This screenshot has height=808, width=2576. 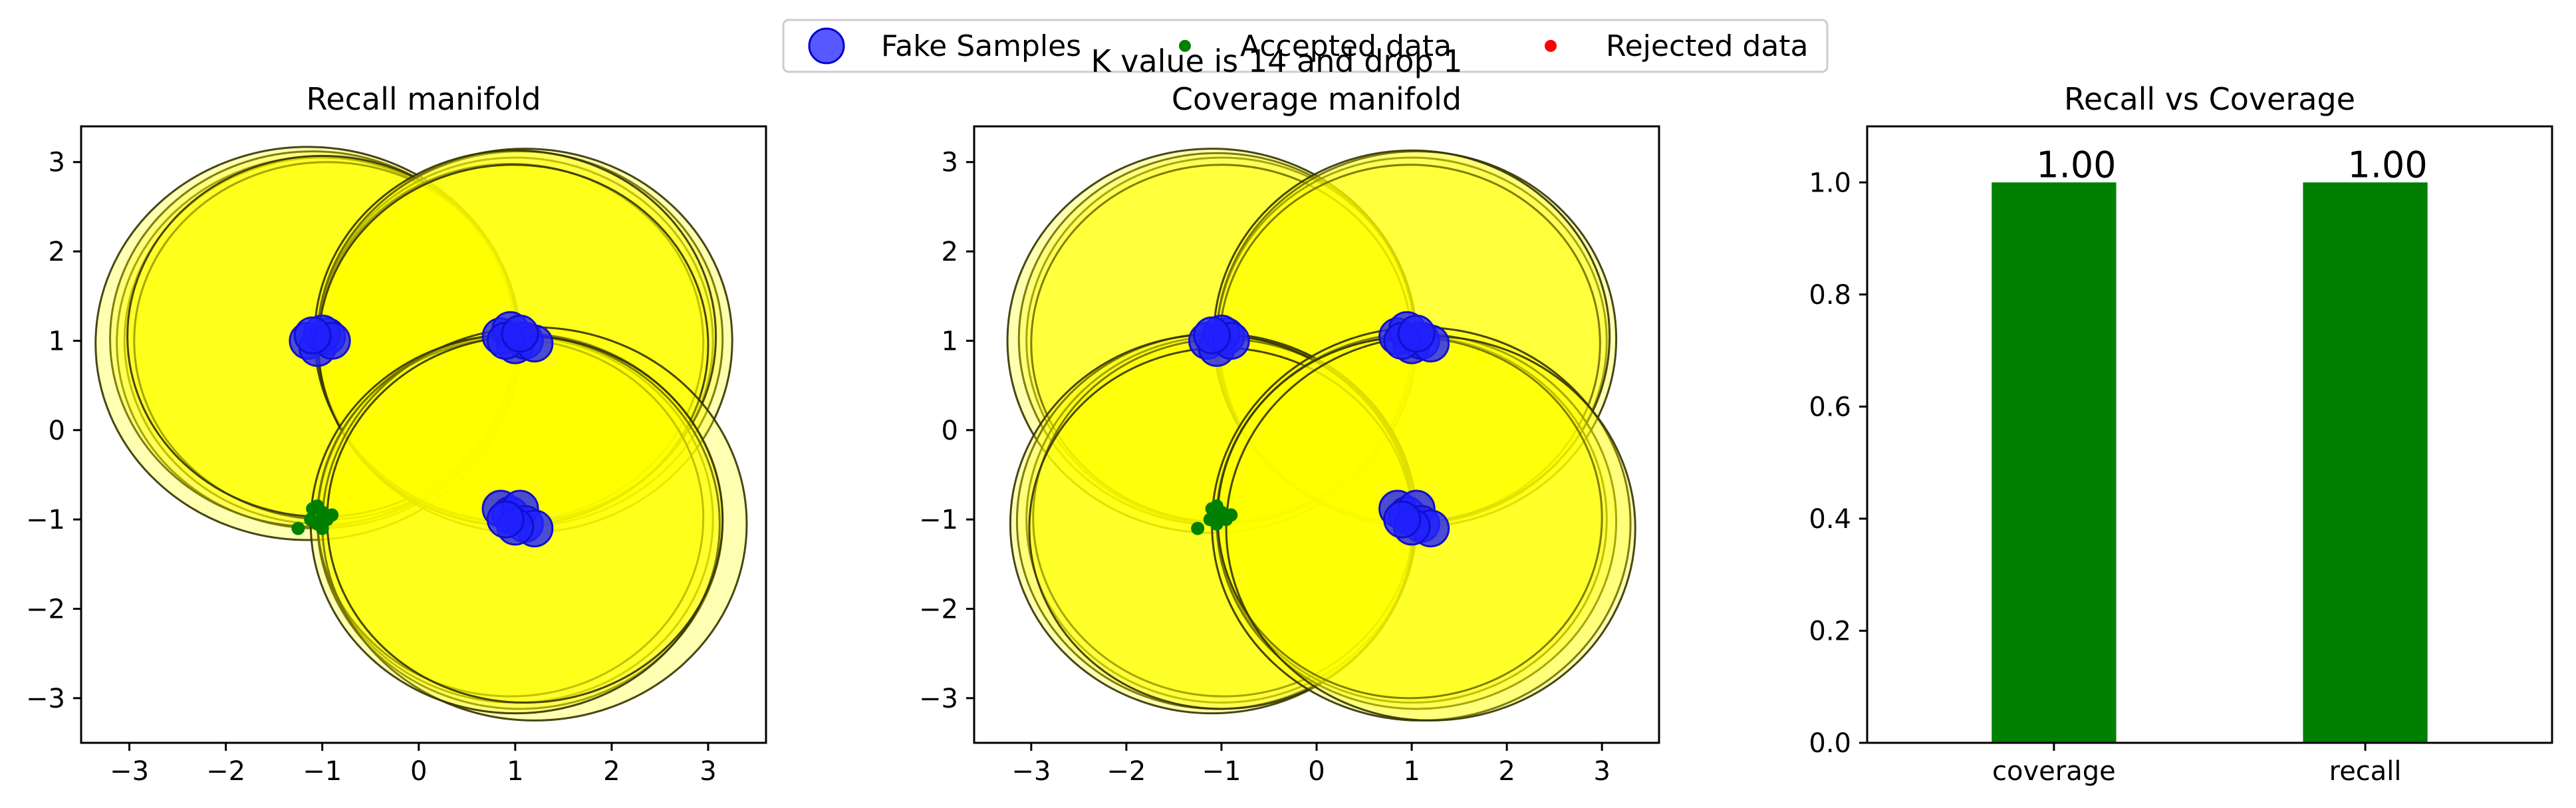 What do you see at coordinates (1126, 771) in the screenshot?
I see `coverage-x-tick-label: −2` at bounding box center [1126, 771].